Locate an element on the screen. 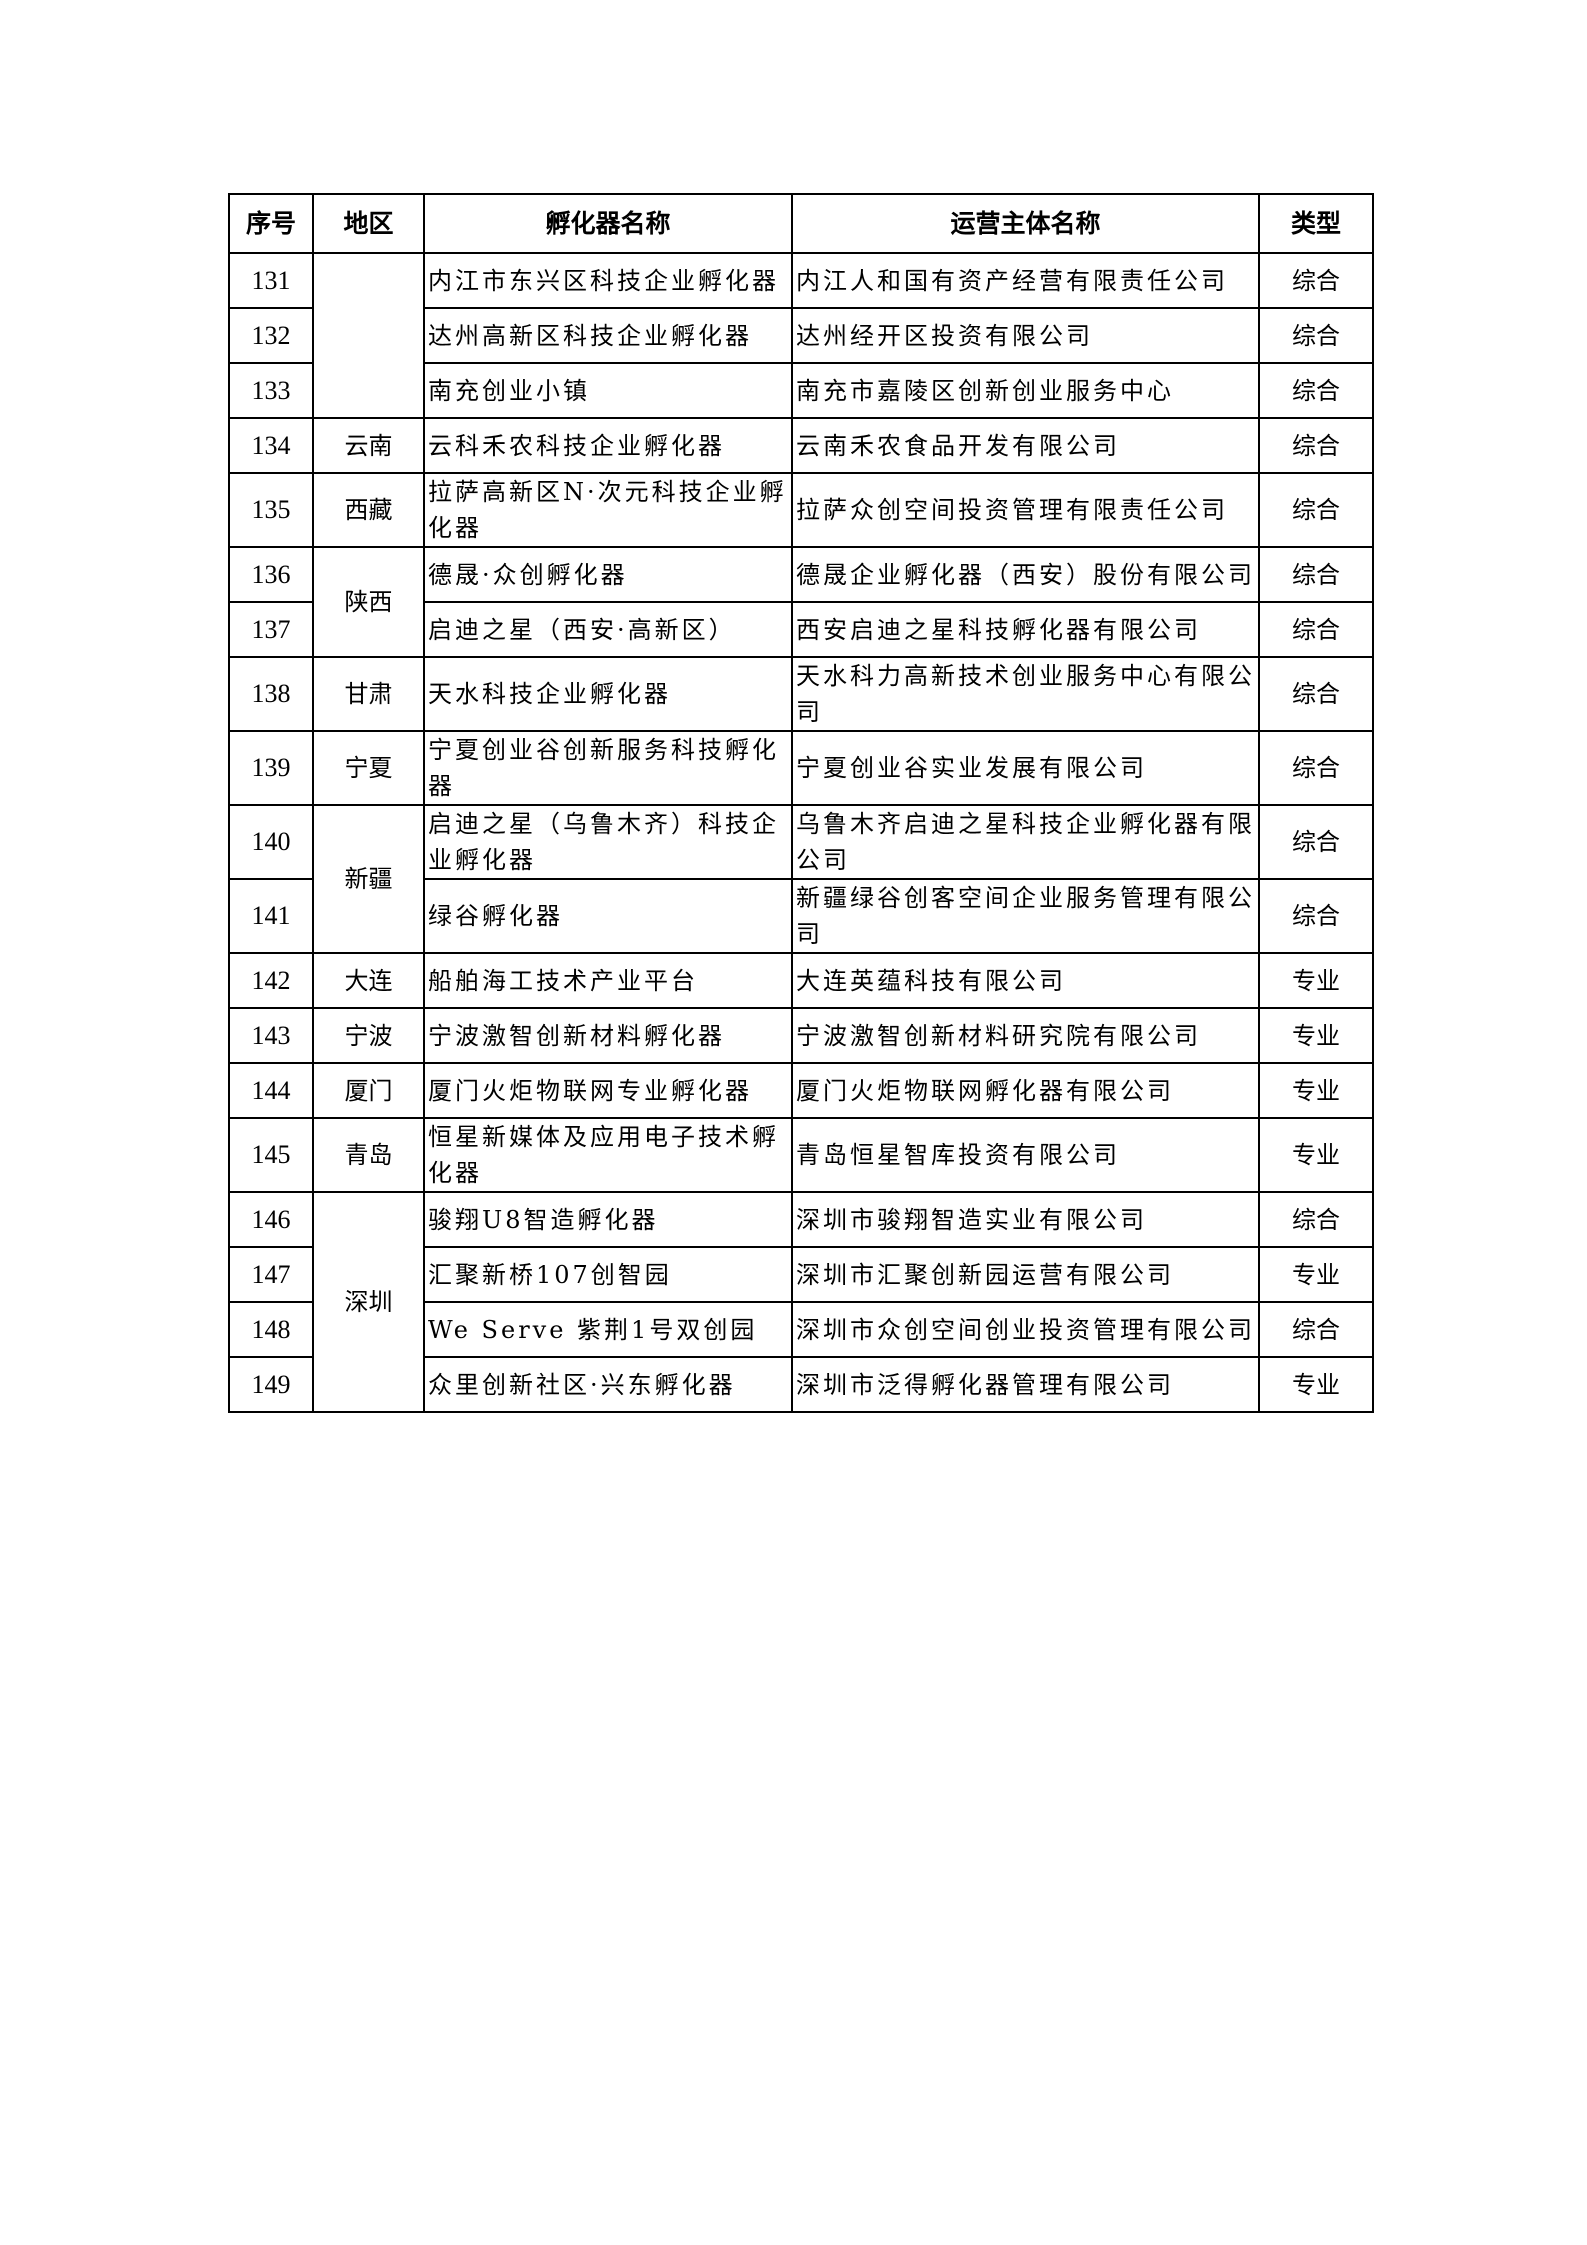 The image size is (1587, 2245). incubator-name: 达州高新区科技企业孵化器 is located at coordinates (608, 335).